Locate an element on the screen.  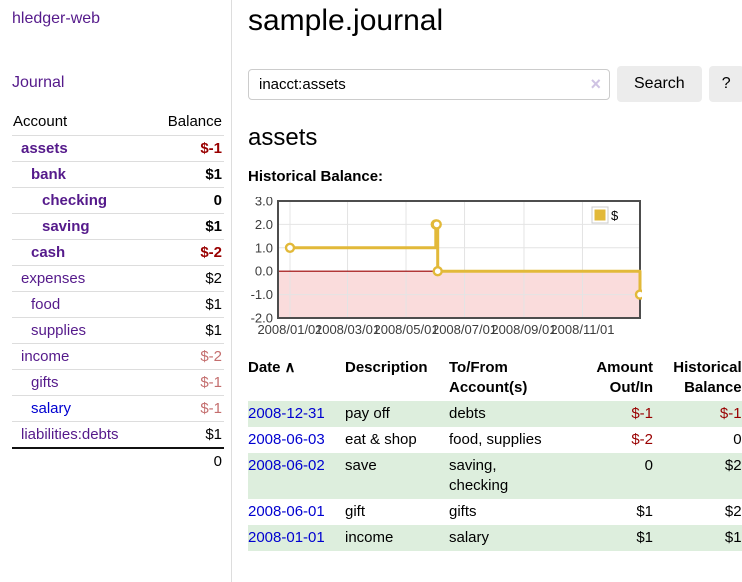
register-amount: $-1 is located at coordinates (642, 413).